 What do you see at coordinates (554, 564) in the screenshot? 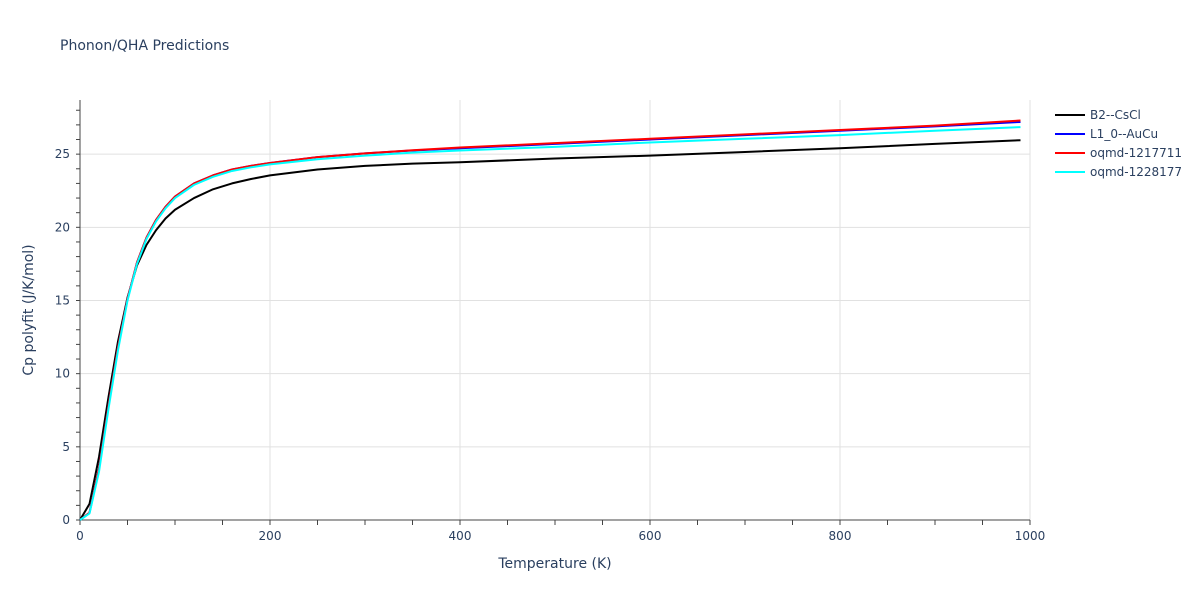
I see `x-axis-title: Temperature (K)` at bounding box center [554, 564].